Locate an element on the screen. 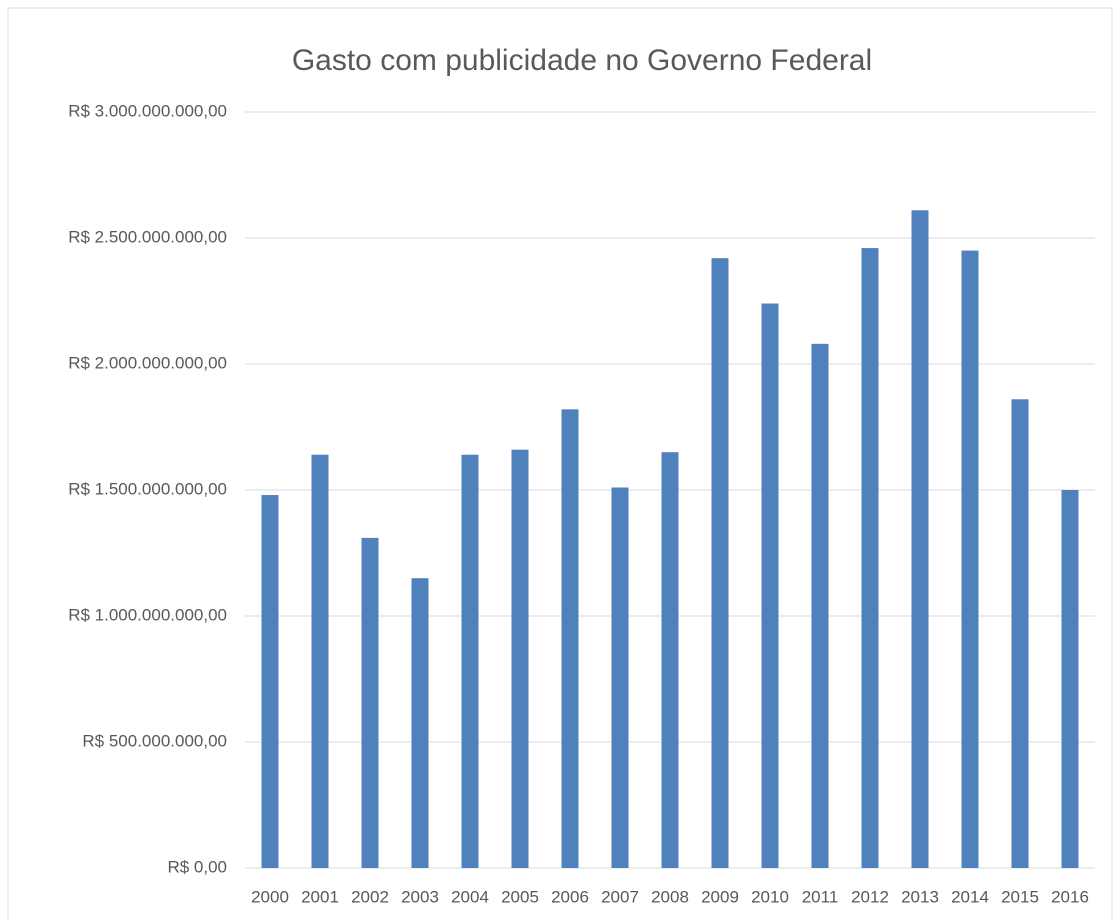 This screenshot has width=1114, height=921. x-tick-label: 2011 is located at coordinates (820, 896).